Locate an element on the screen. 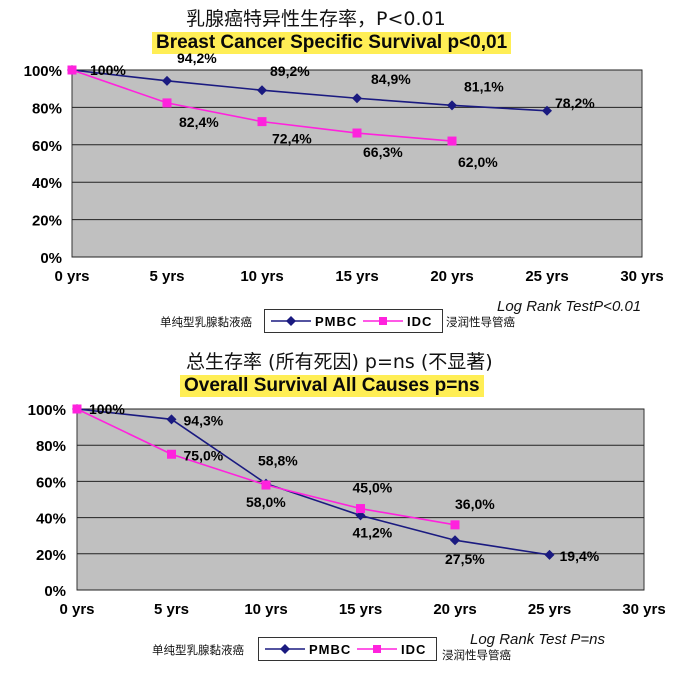  data-label-pmbc: 27,5% is located at coordinates (465, 559).